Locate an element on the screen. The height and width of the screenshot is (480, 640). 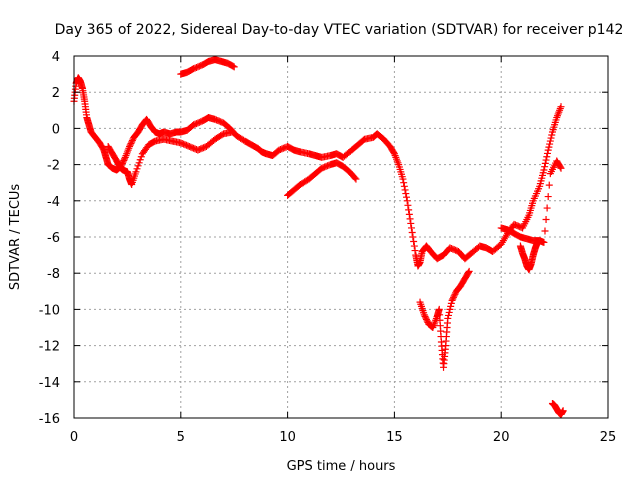
y-tick-label: 0 is located at coordinates (56, 129).